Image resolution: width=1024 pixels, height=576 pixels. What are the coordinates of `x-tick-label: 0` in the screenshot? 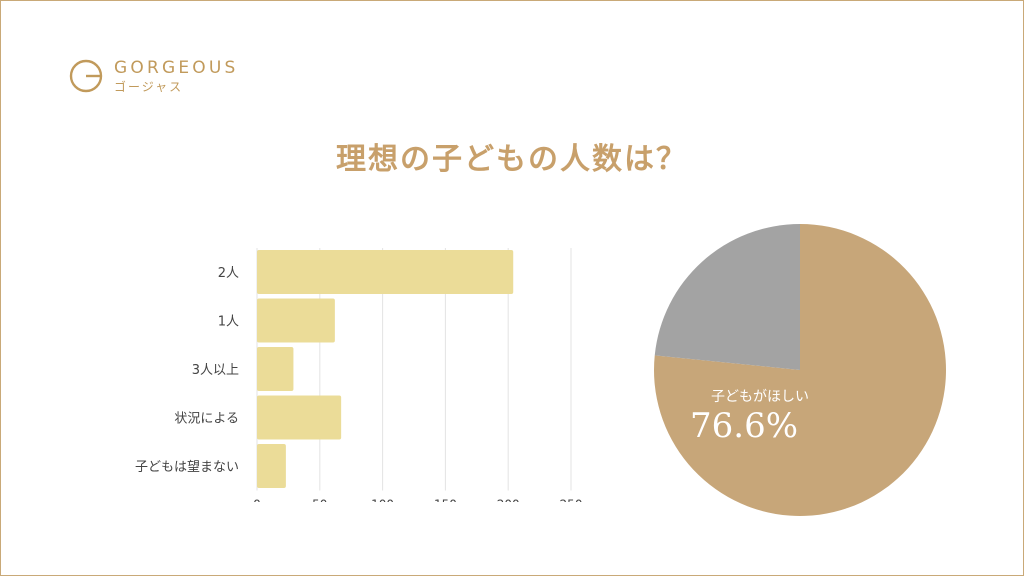 It's located at (257, 500).